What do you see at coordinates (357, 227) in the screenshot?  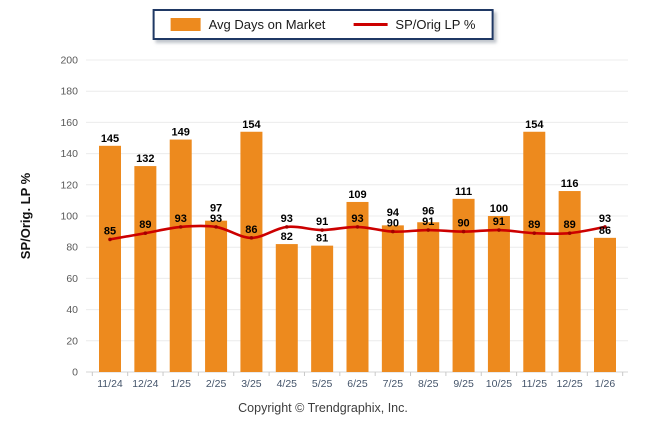 I see `line-point-6/25` at bounding box center [357, 227].